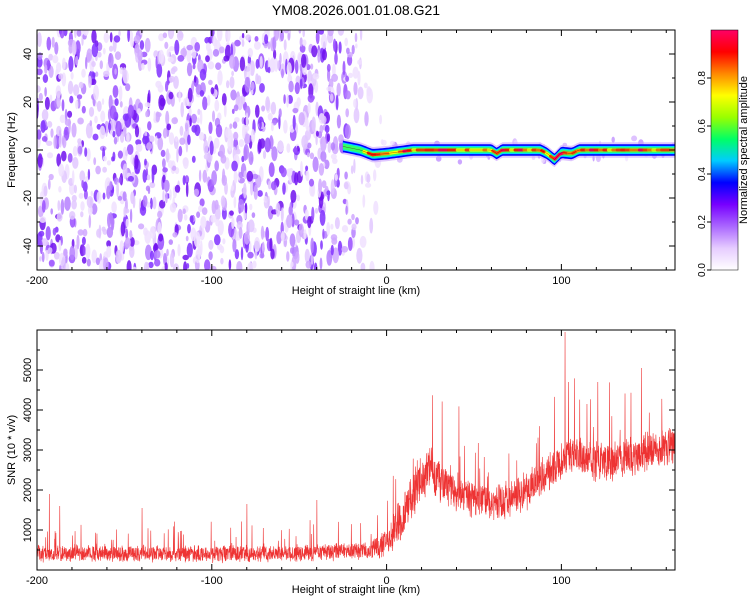  Describe the element at coordinates (356, 590) in the screenshot. I see `snr-x-label: Height of straight line (km)` at that location.